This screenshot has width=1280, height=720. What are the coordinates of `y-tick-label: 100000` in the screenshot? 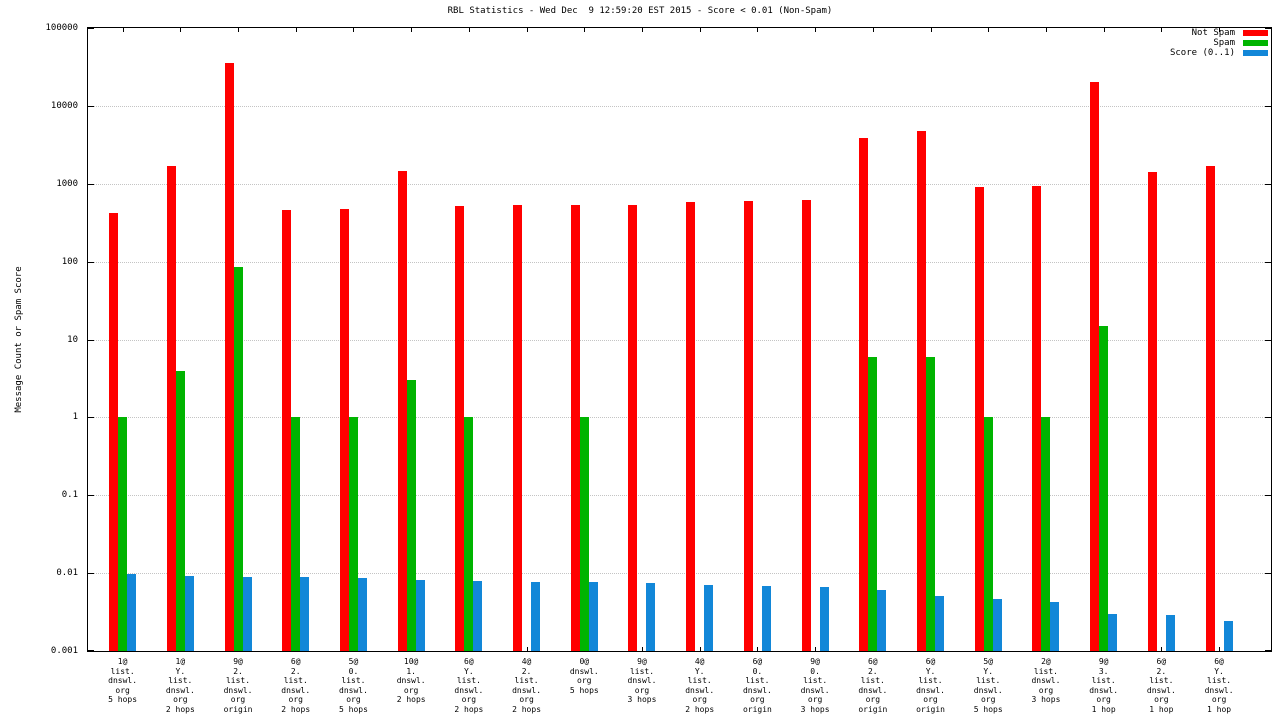 It's located at (61, 28).